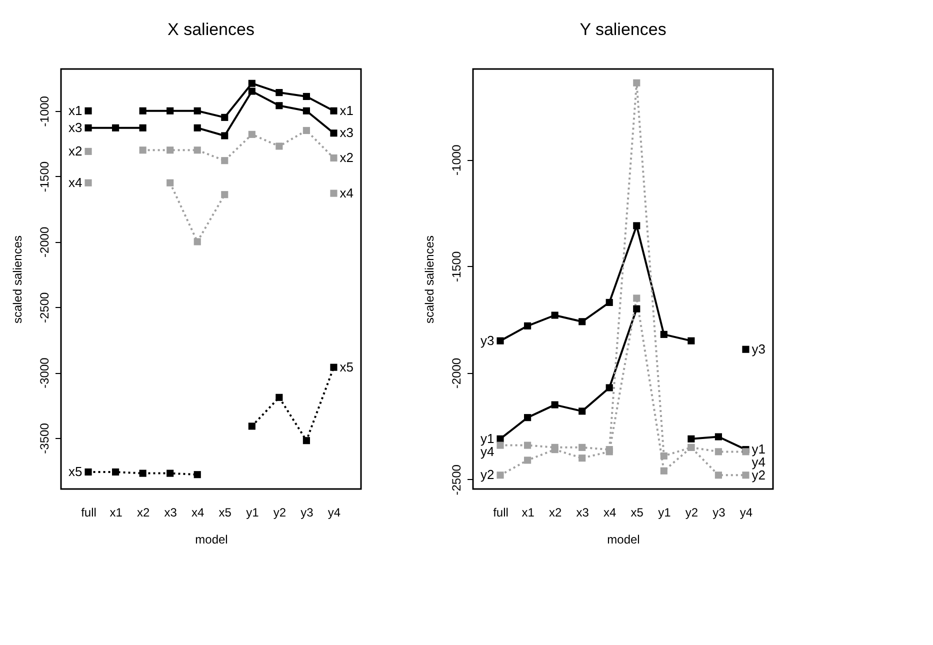  What do you see at coordinates (347, 132) in the screenshot?
I see `text: x3` at bounding box center [347, 132].